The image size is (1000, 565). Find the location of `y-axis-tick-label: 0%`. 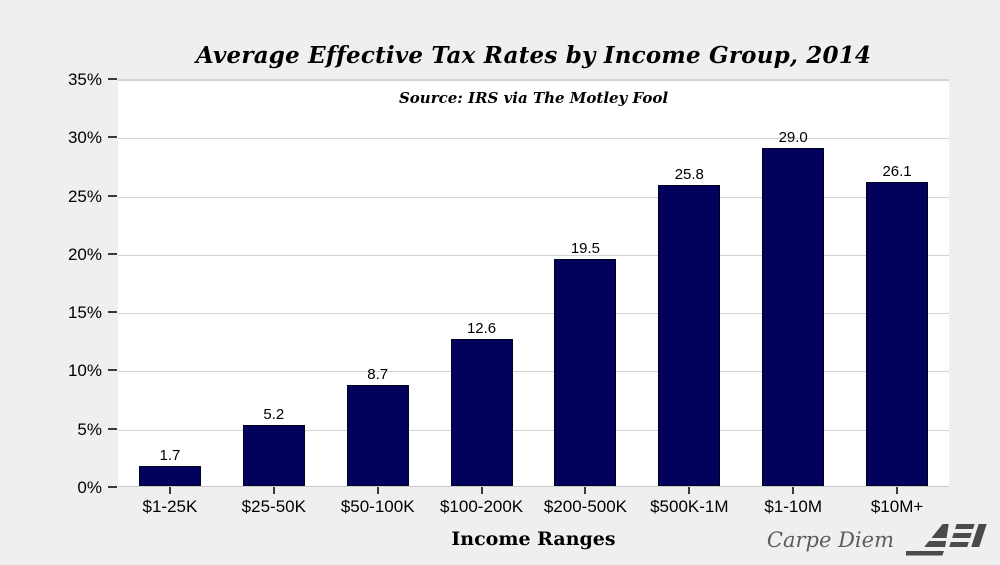

y-axis-tick-label: 0% is located at coordinates (89, 487).